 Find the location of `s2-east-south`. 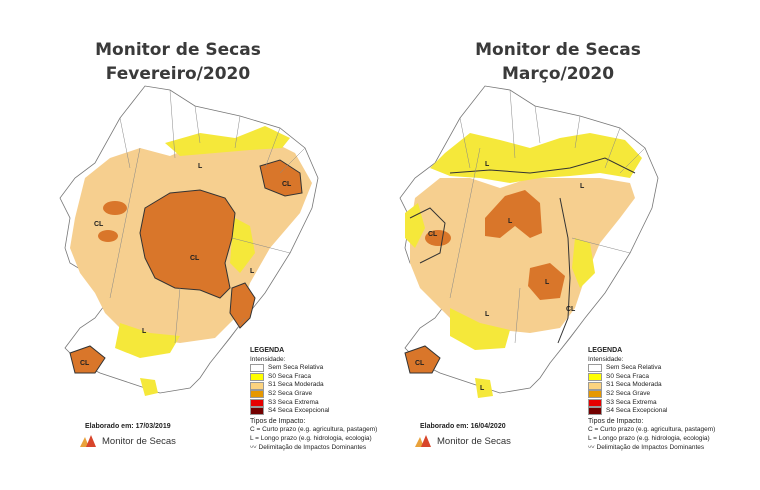

s2-east-south is located at coordinates (546, 281).